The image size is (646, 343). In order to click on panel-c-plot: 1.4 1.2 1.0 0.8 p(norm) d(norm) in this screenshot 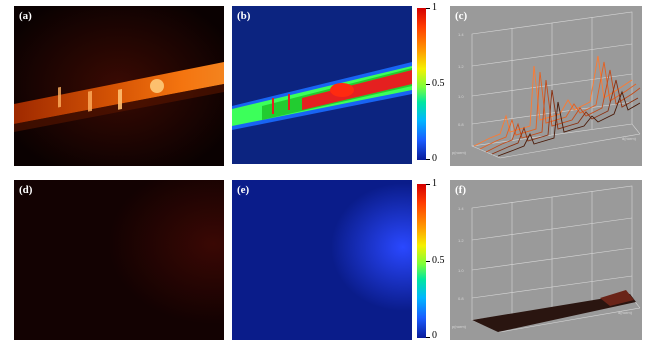, I will do `click(546, 85)`.